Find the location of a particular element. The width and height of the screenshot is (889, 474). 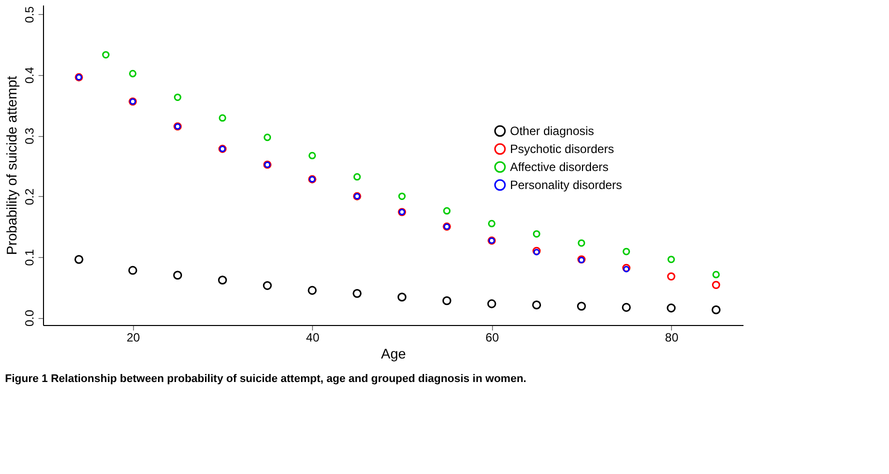

y-tick-label: 0.1 is located at coordinates (29, 257).